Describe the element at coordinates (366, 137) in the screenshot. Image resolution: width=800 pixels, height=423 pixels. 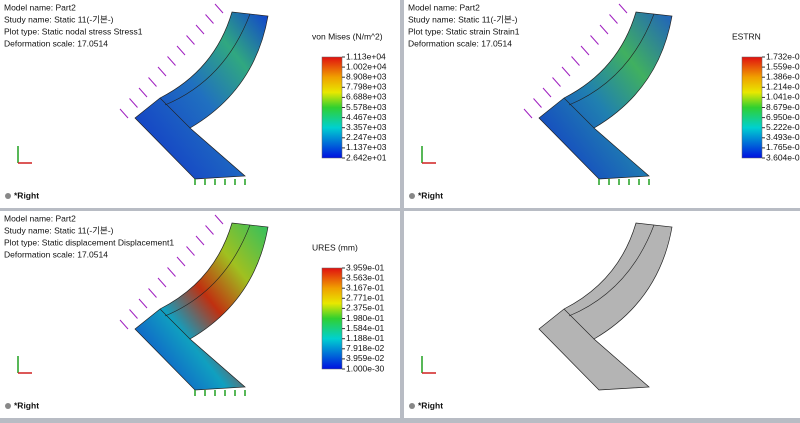
I see `legend-label: 2.247e+03` at that location.